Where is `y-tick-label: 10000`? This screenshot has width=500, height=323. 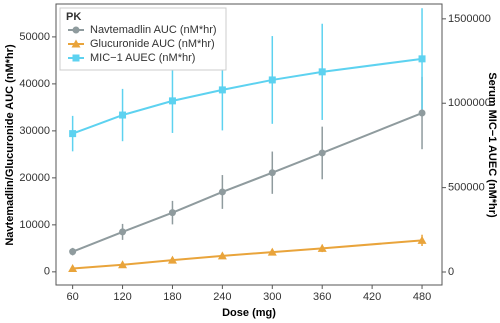
y-tick-label: 10000 is located at coordinates (34, 225).